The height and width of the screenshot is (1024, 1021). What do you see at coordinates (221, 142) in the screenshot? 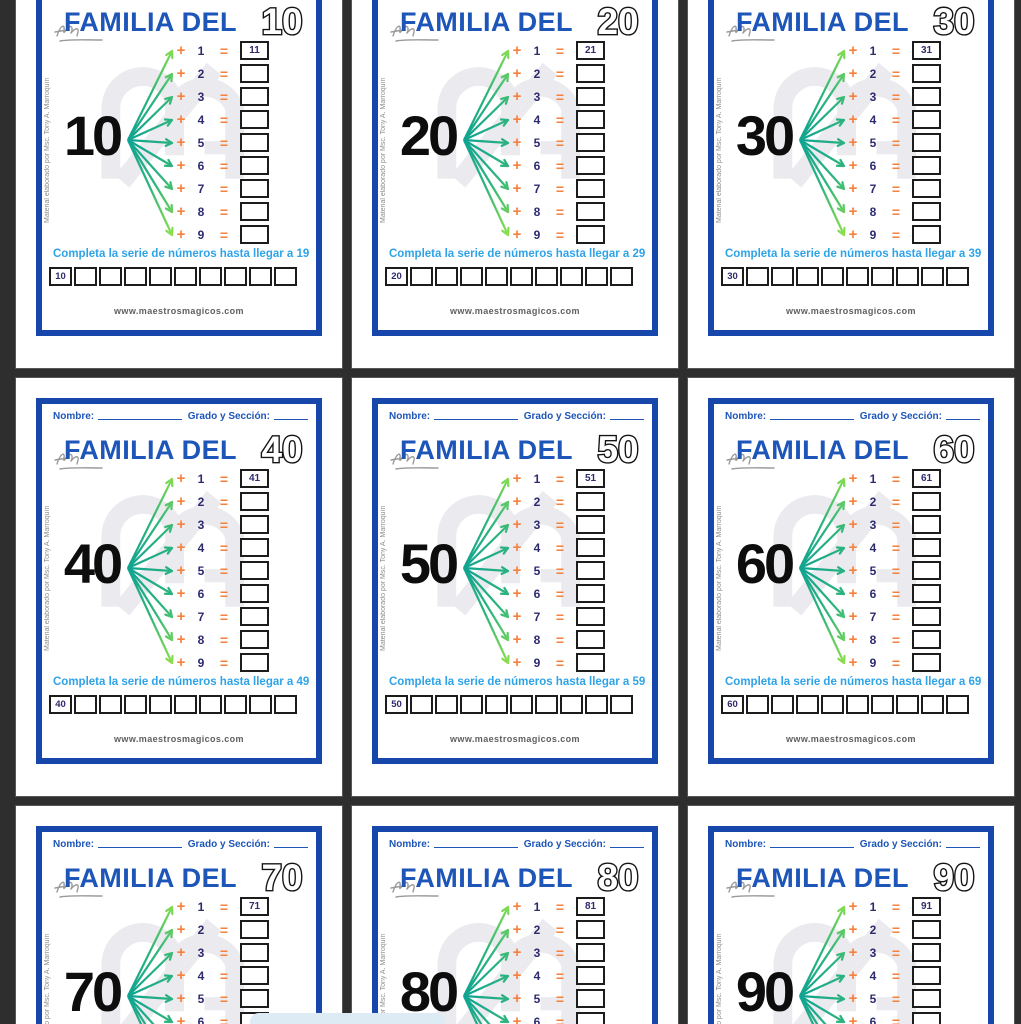
I see `addition-row: +5 =` at bounding box center [221, 142].